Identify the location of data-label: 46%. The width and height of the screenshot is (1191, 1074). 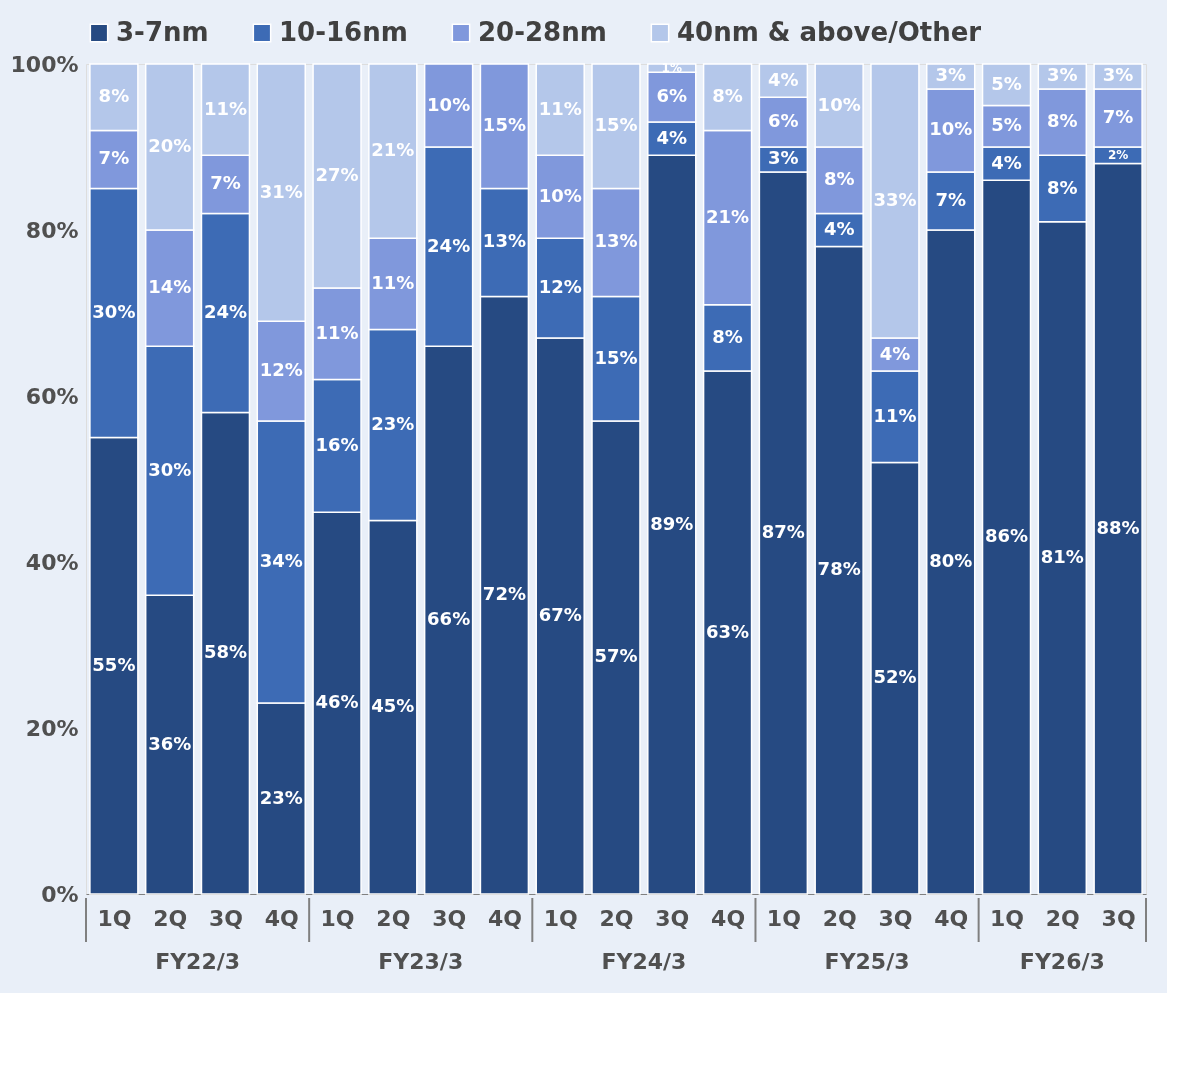
(337, 702).